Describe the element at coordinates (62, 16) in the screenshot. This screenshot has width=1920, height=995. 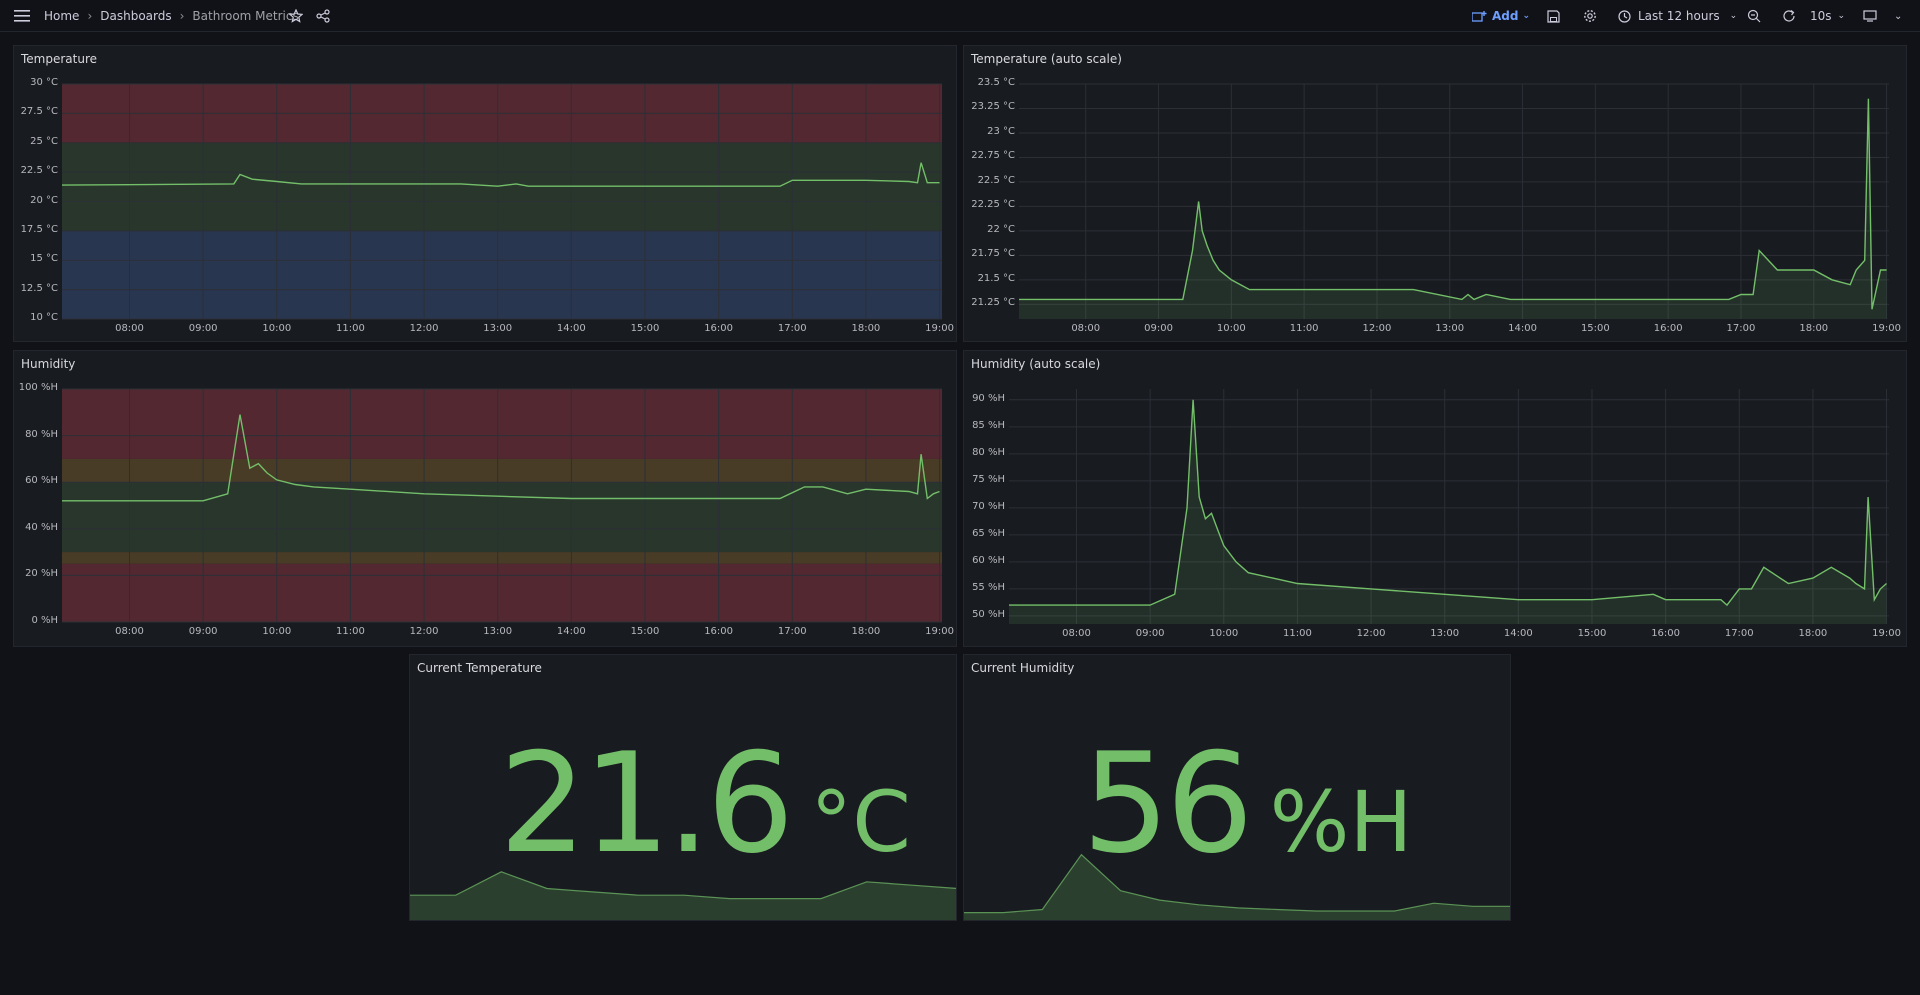
I see `breadcrumb-home: Home` at that location.